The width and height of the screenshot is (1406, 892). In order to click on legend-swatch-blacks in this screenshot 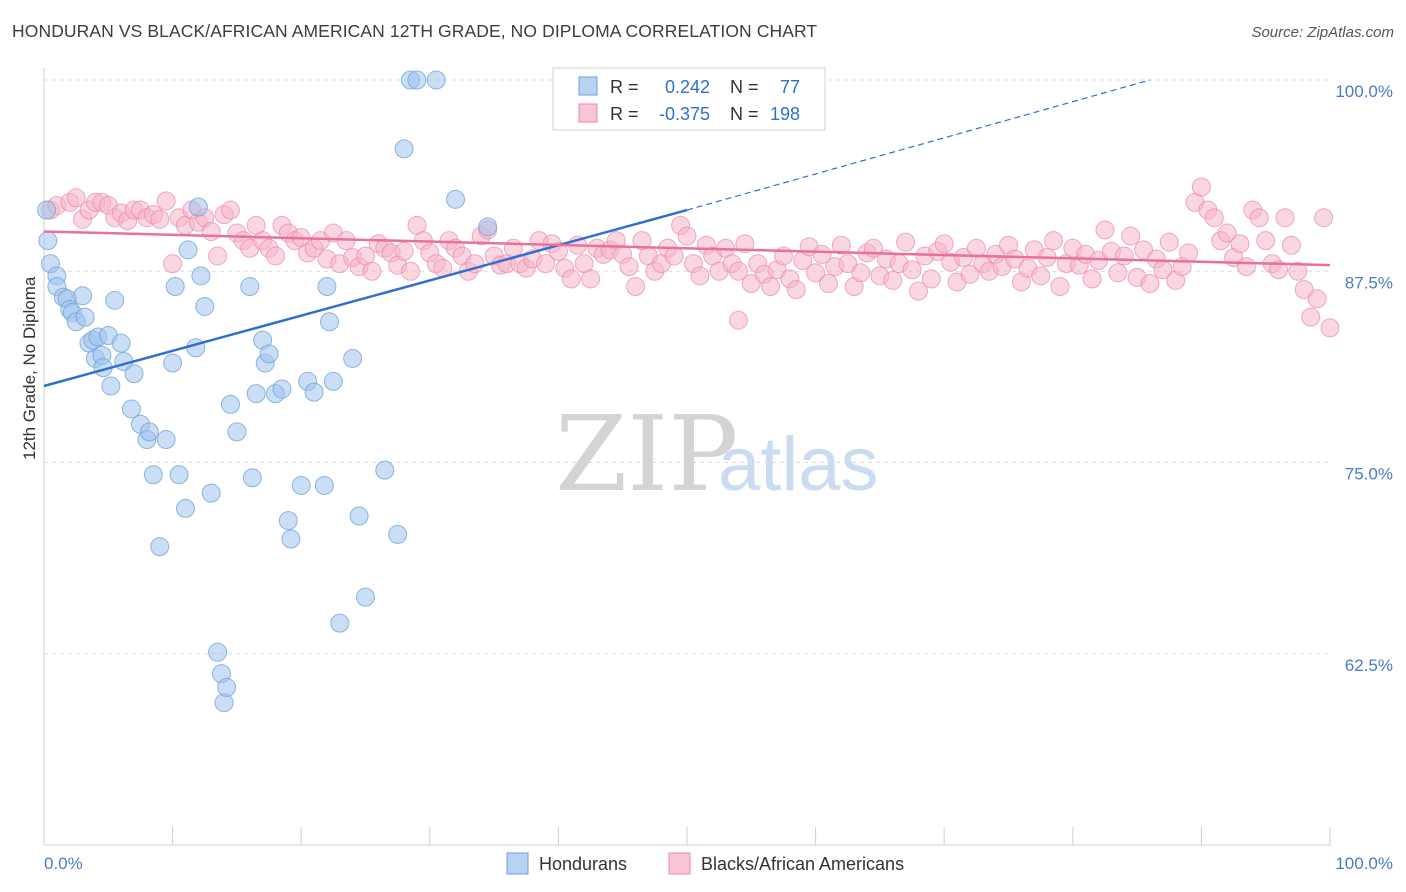, I will do `click(588, 113)`.